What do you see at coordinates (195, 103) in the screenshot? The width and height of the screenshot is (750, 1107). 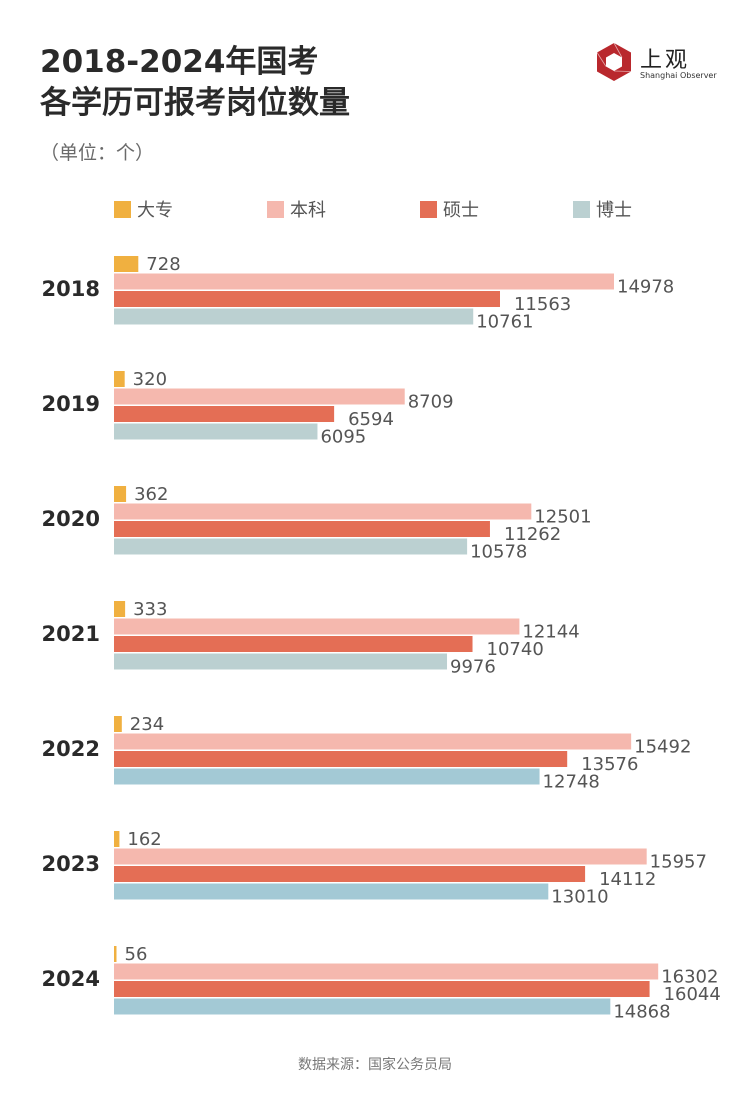 I see `title-line-2: 各学历可报考岗位数量` at bounding box center [195, 103].